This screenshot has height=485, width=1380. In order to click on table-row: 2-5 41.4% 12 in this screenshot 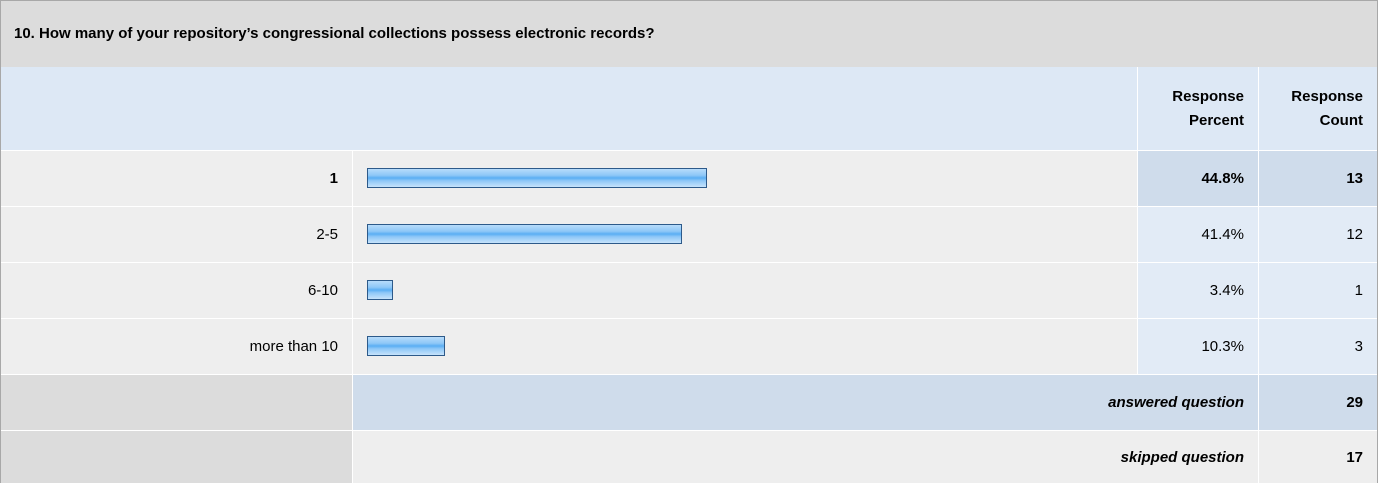, I will do `click(689, 234)`.